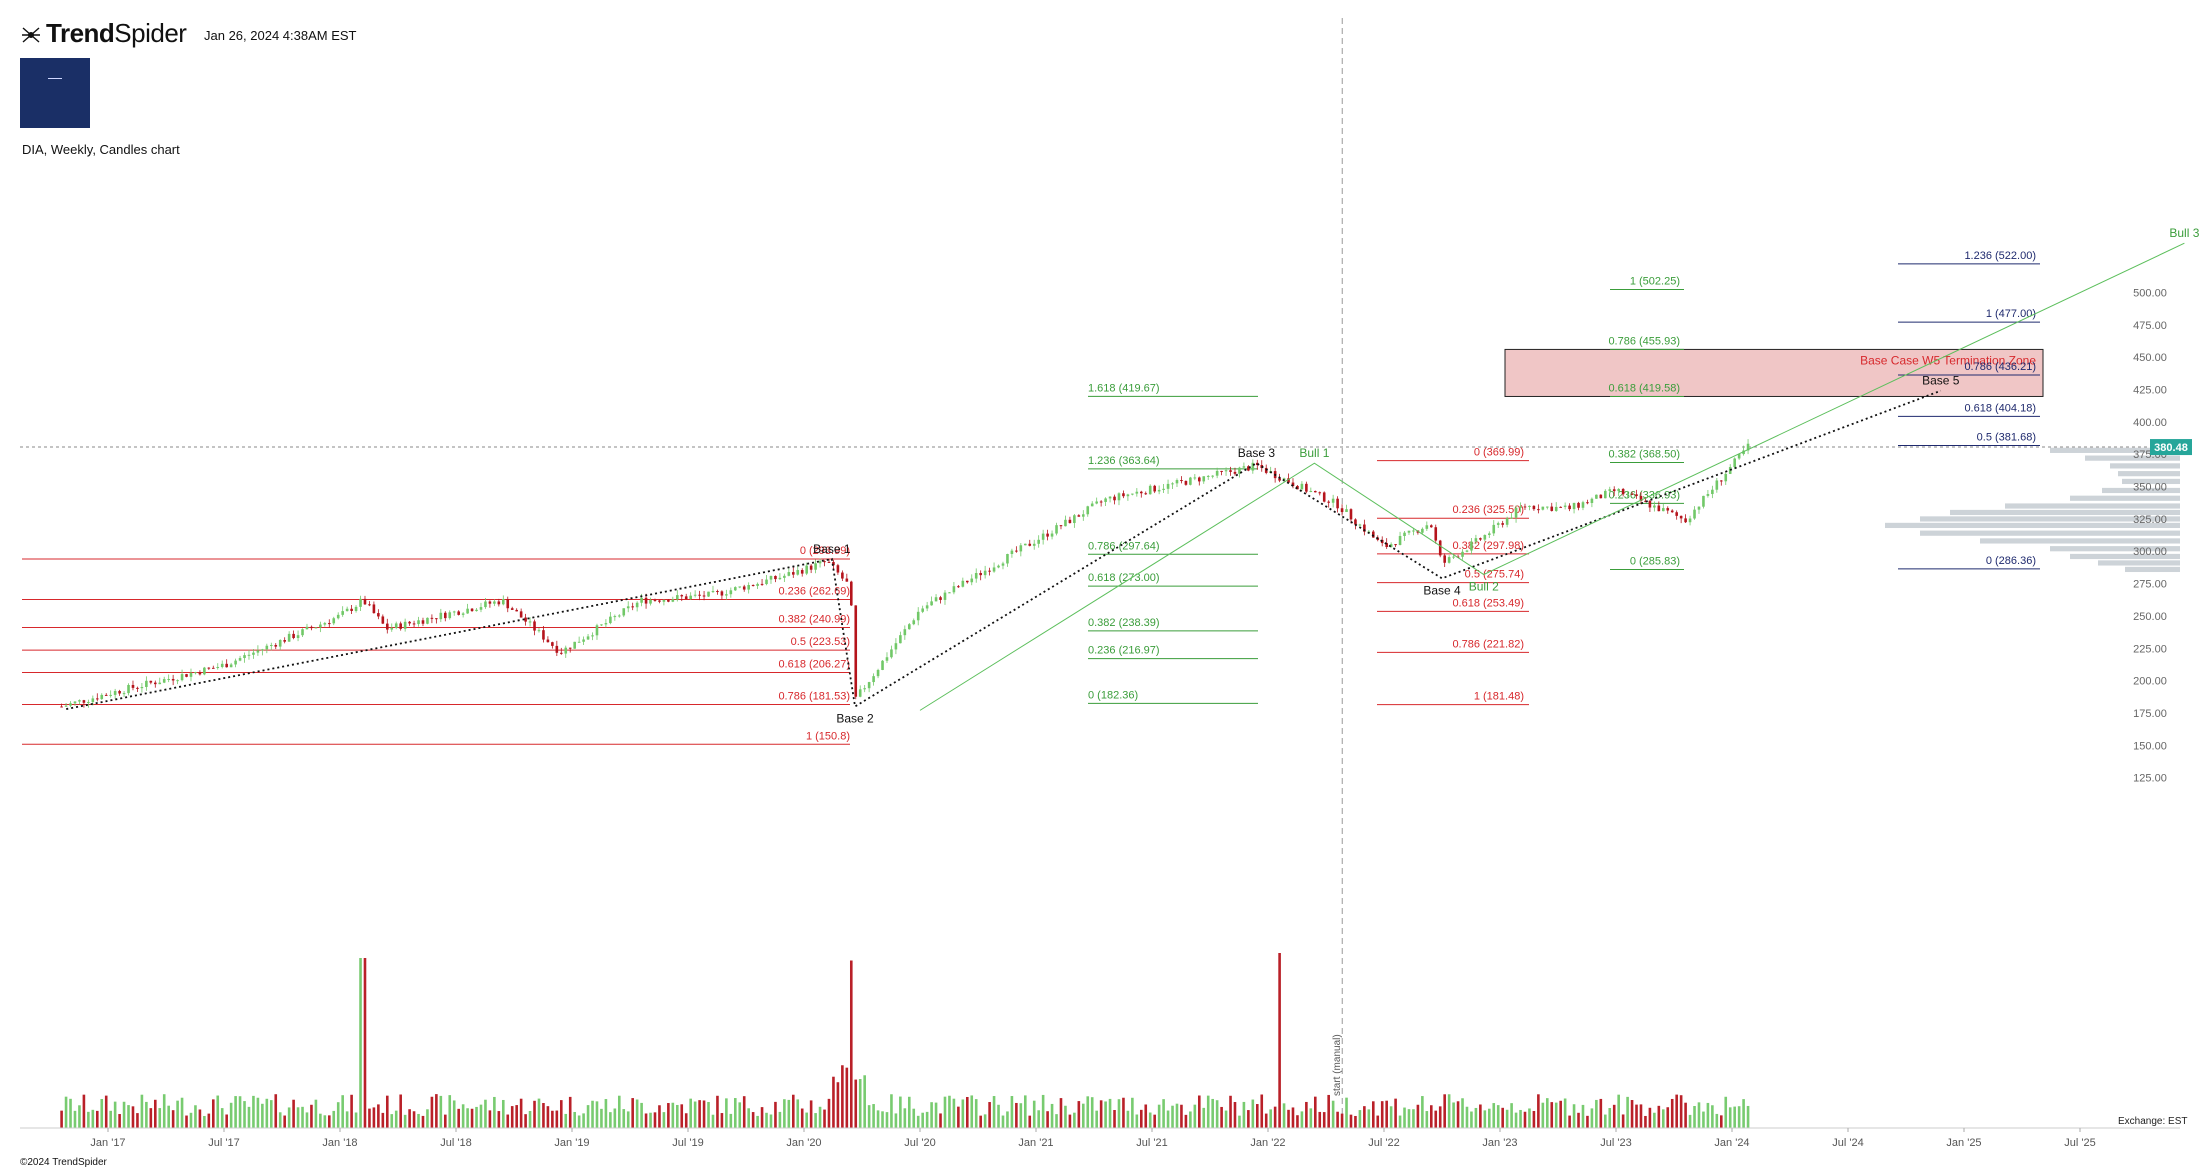 This screenshot has width=2207, height=1169. What do you see at coordinates (2011, 561) in the screenshot?
I see `fib-navy-right-label: 0 (286.36)` at bounding box center [2011, 561].